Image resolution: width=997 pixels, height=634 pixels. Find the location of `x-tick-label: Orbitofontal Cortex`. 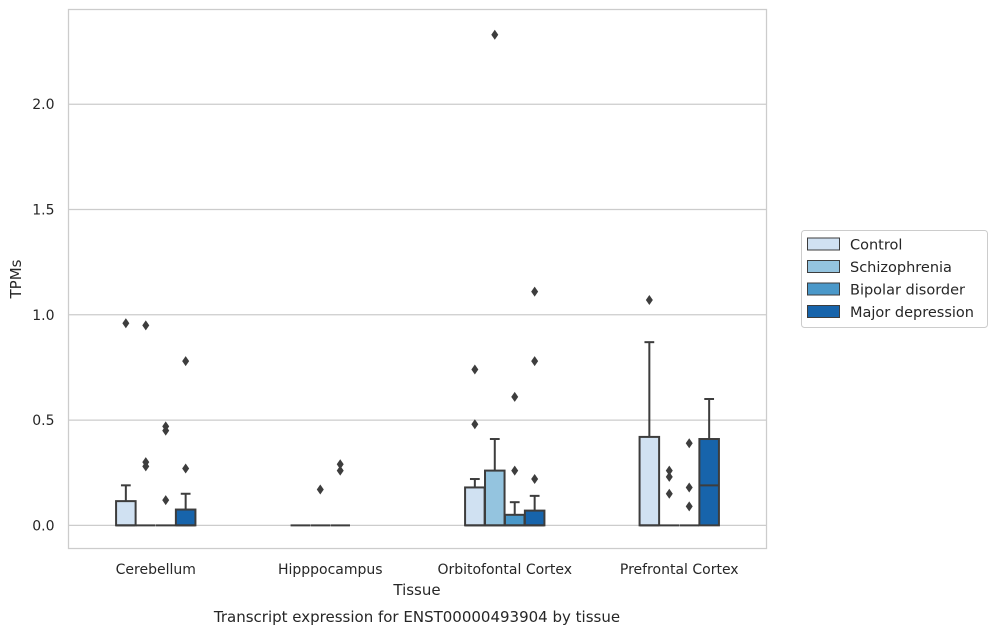

x-tick-label: Orbitofontal Cortex is located at coordinates (504, 570).